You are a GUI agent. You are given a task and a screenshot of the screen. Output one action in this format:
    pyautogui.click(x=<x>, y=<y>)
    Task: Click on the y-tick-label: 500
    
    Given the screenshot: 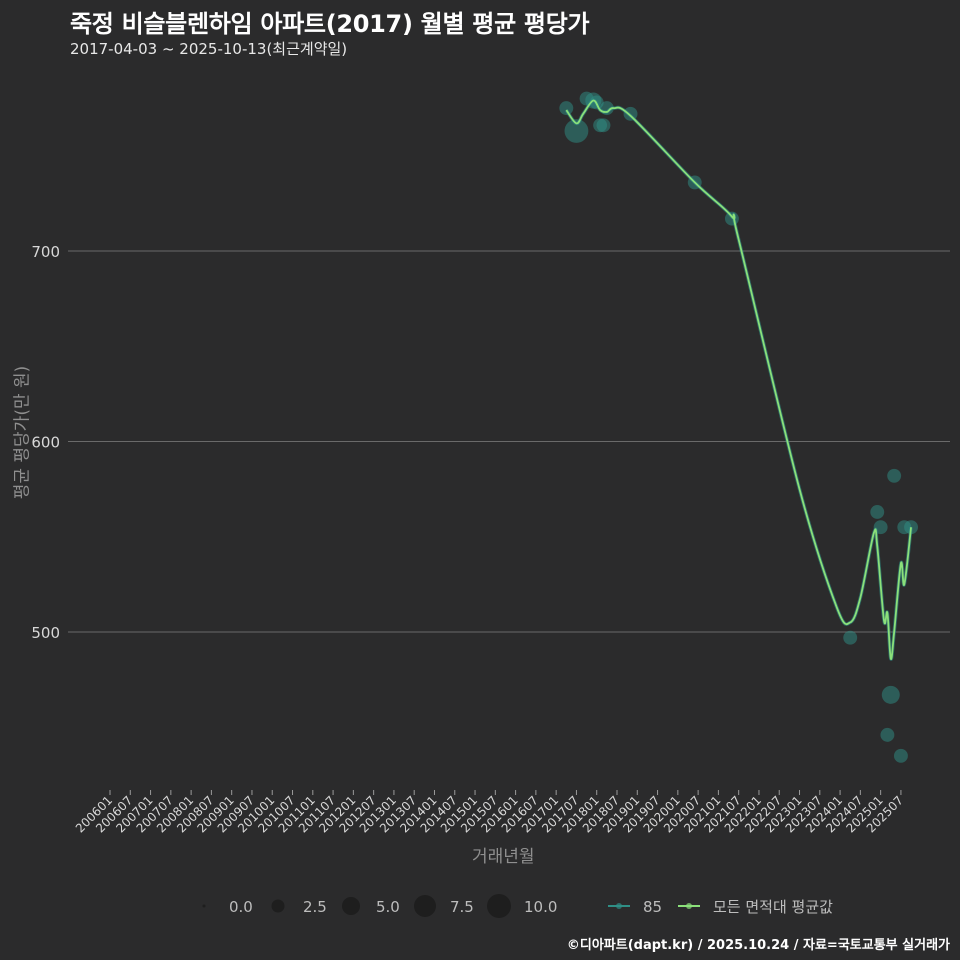 What is the action you would take?
    pyautogui.click(x=45, y=633)
    